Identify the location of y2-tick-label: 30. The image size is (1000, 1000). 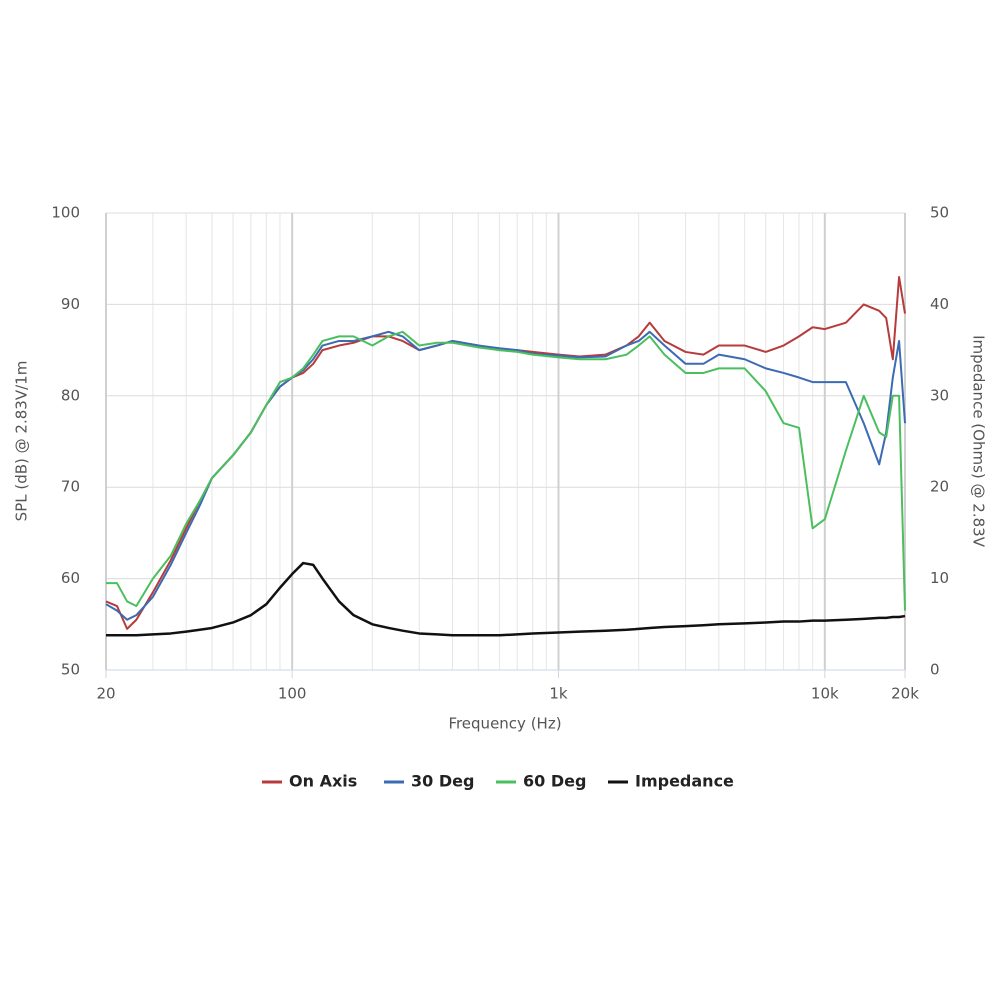
(939, 395).